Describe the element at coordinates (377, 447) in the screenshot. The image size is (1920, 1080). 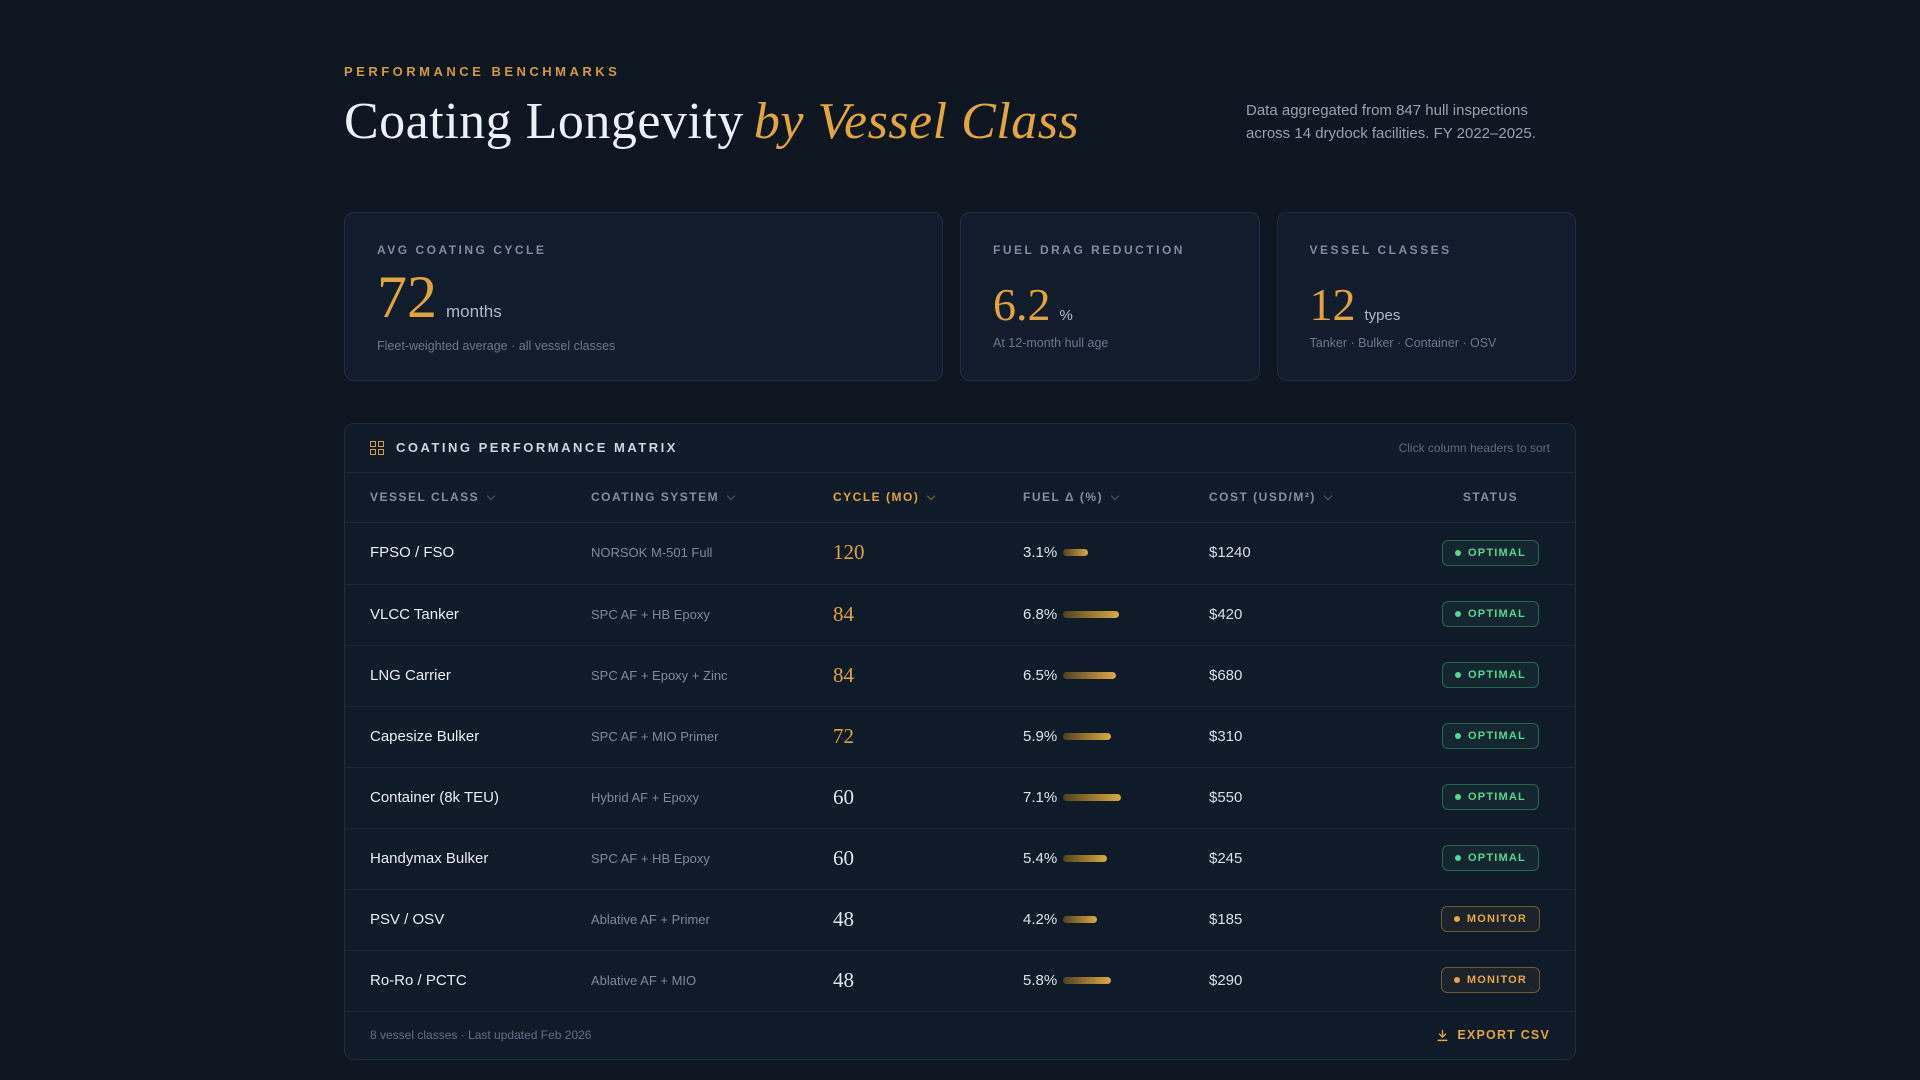
I see `grid-icon` at that location.